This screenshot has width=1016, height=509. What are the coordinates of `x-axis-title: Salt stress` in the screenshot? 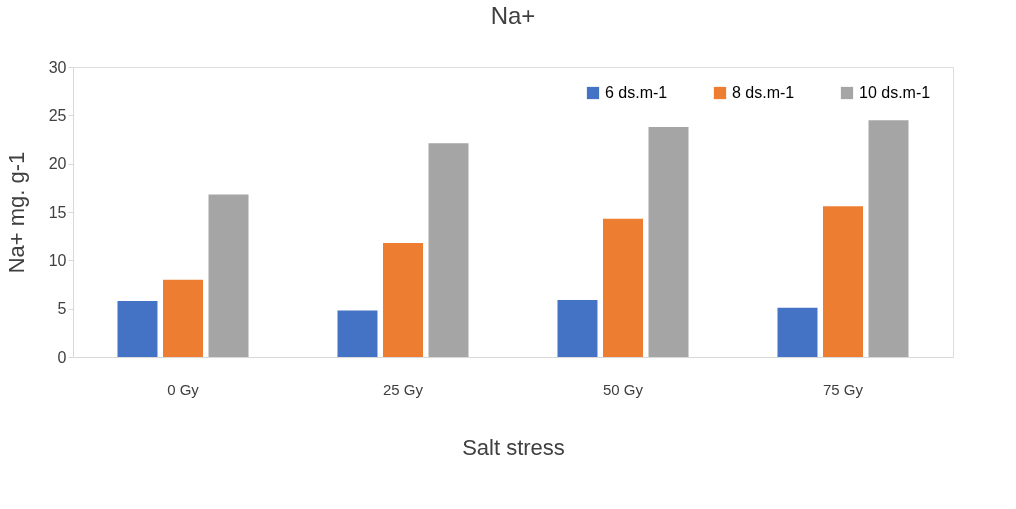 It's located at (513, 447).